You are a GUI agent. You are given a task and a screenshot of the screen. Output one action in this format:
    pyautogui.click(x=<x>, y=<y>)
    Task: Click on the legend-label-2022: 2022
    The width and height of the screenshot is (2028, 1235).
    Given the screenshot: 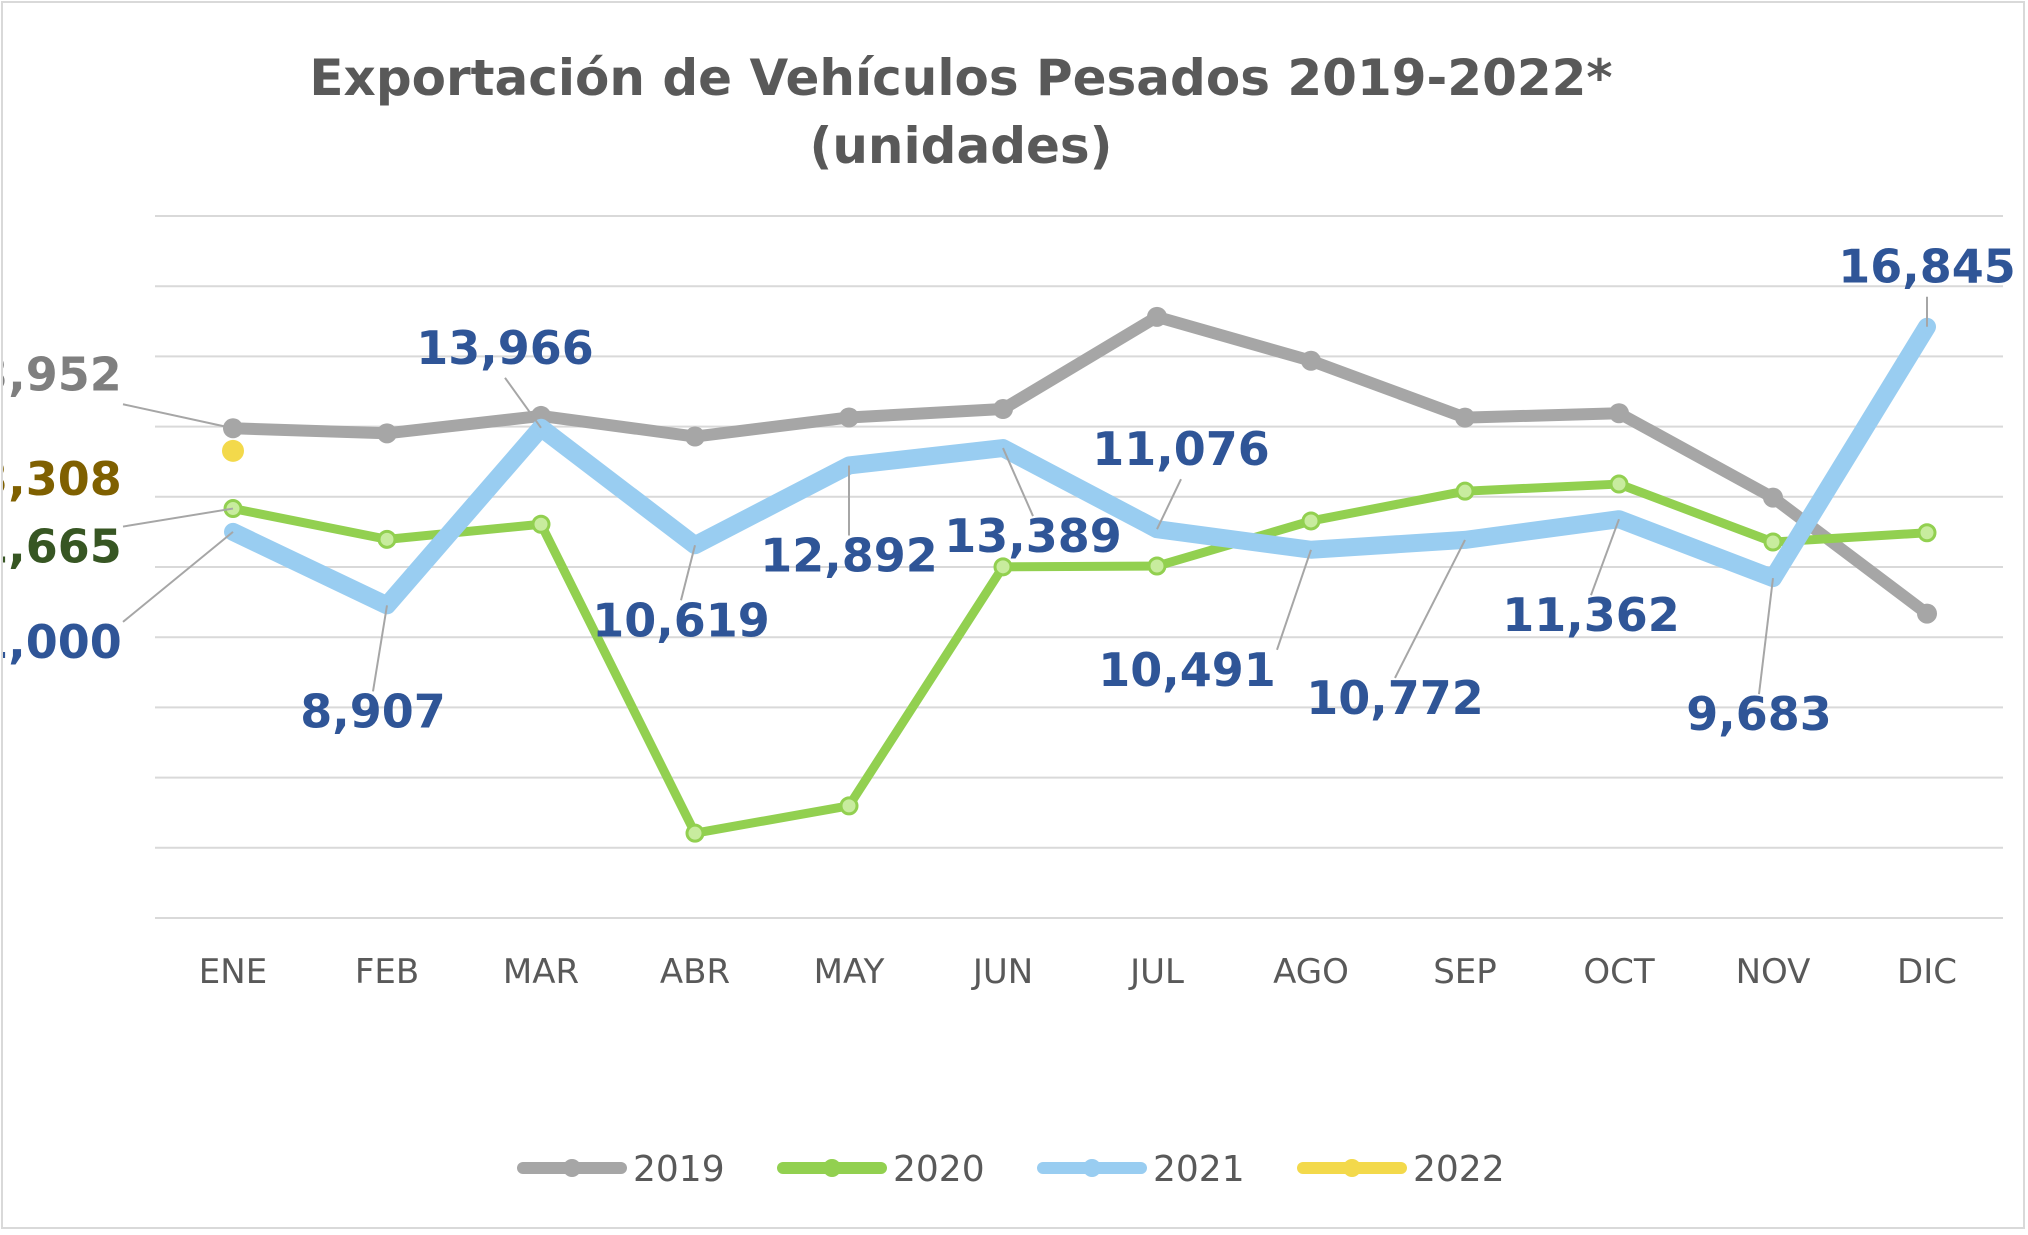 What is the action you would take?
    pyautogui.click(x=1459, y=1169)
    